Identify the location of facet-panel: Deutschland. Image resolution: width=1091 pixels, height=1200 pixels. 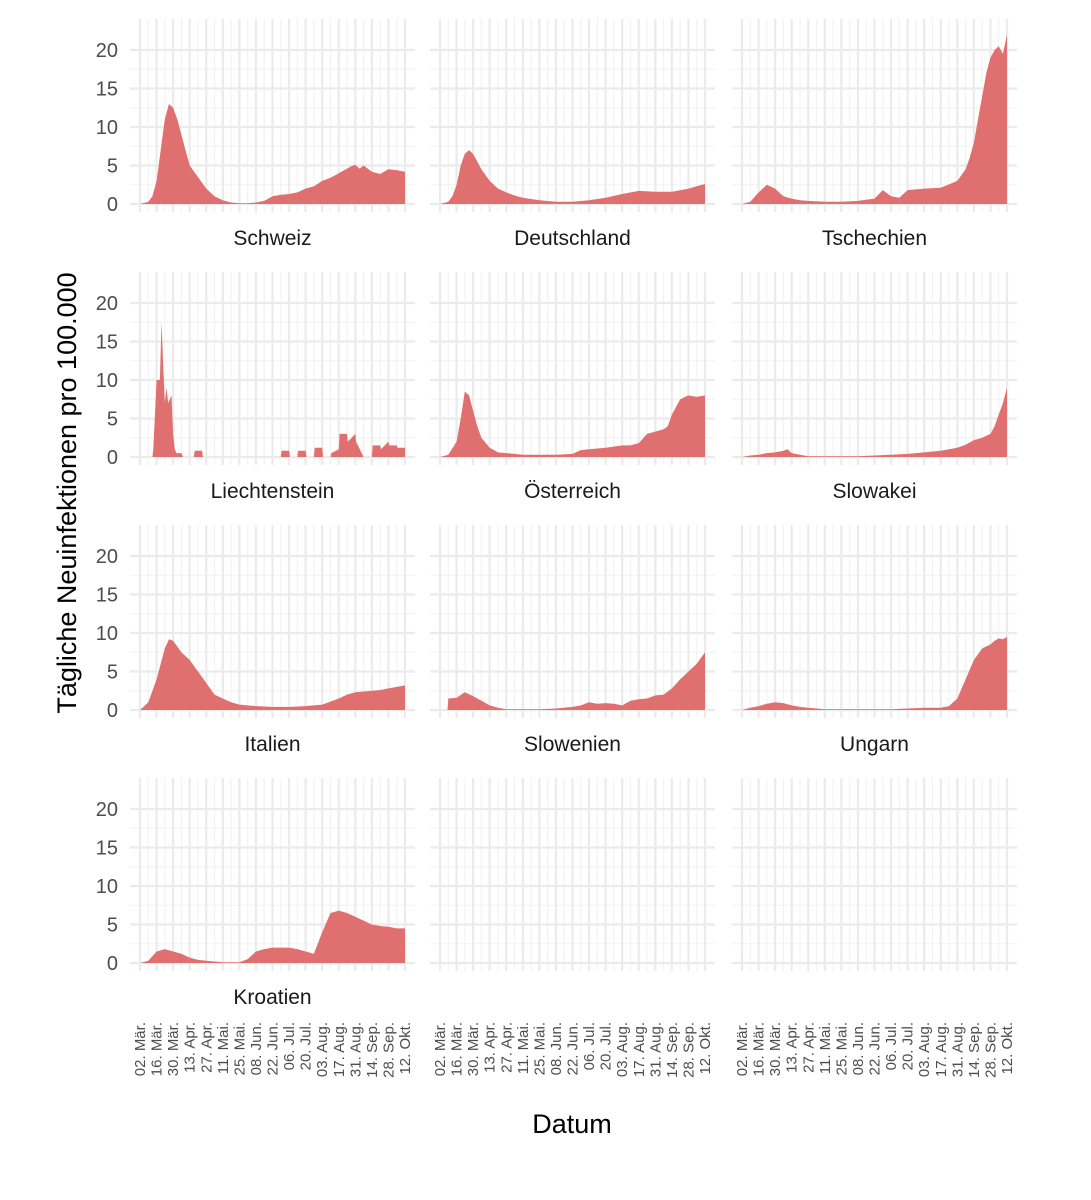
(572, 134).